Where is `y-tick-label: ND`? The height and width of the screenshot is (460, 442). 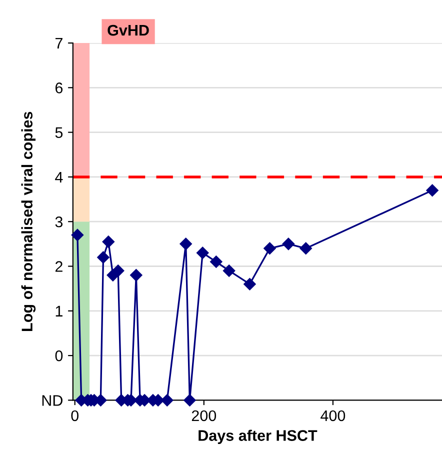 y-tick-label: ND is located at coordinates (52, 400).